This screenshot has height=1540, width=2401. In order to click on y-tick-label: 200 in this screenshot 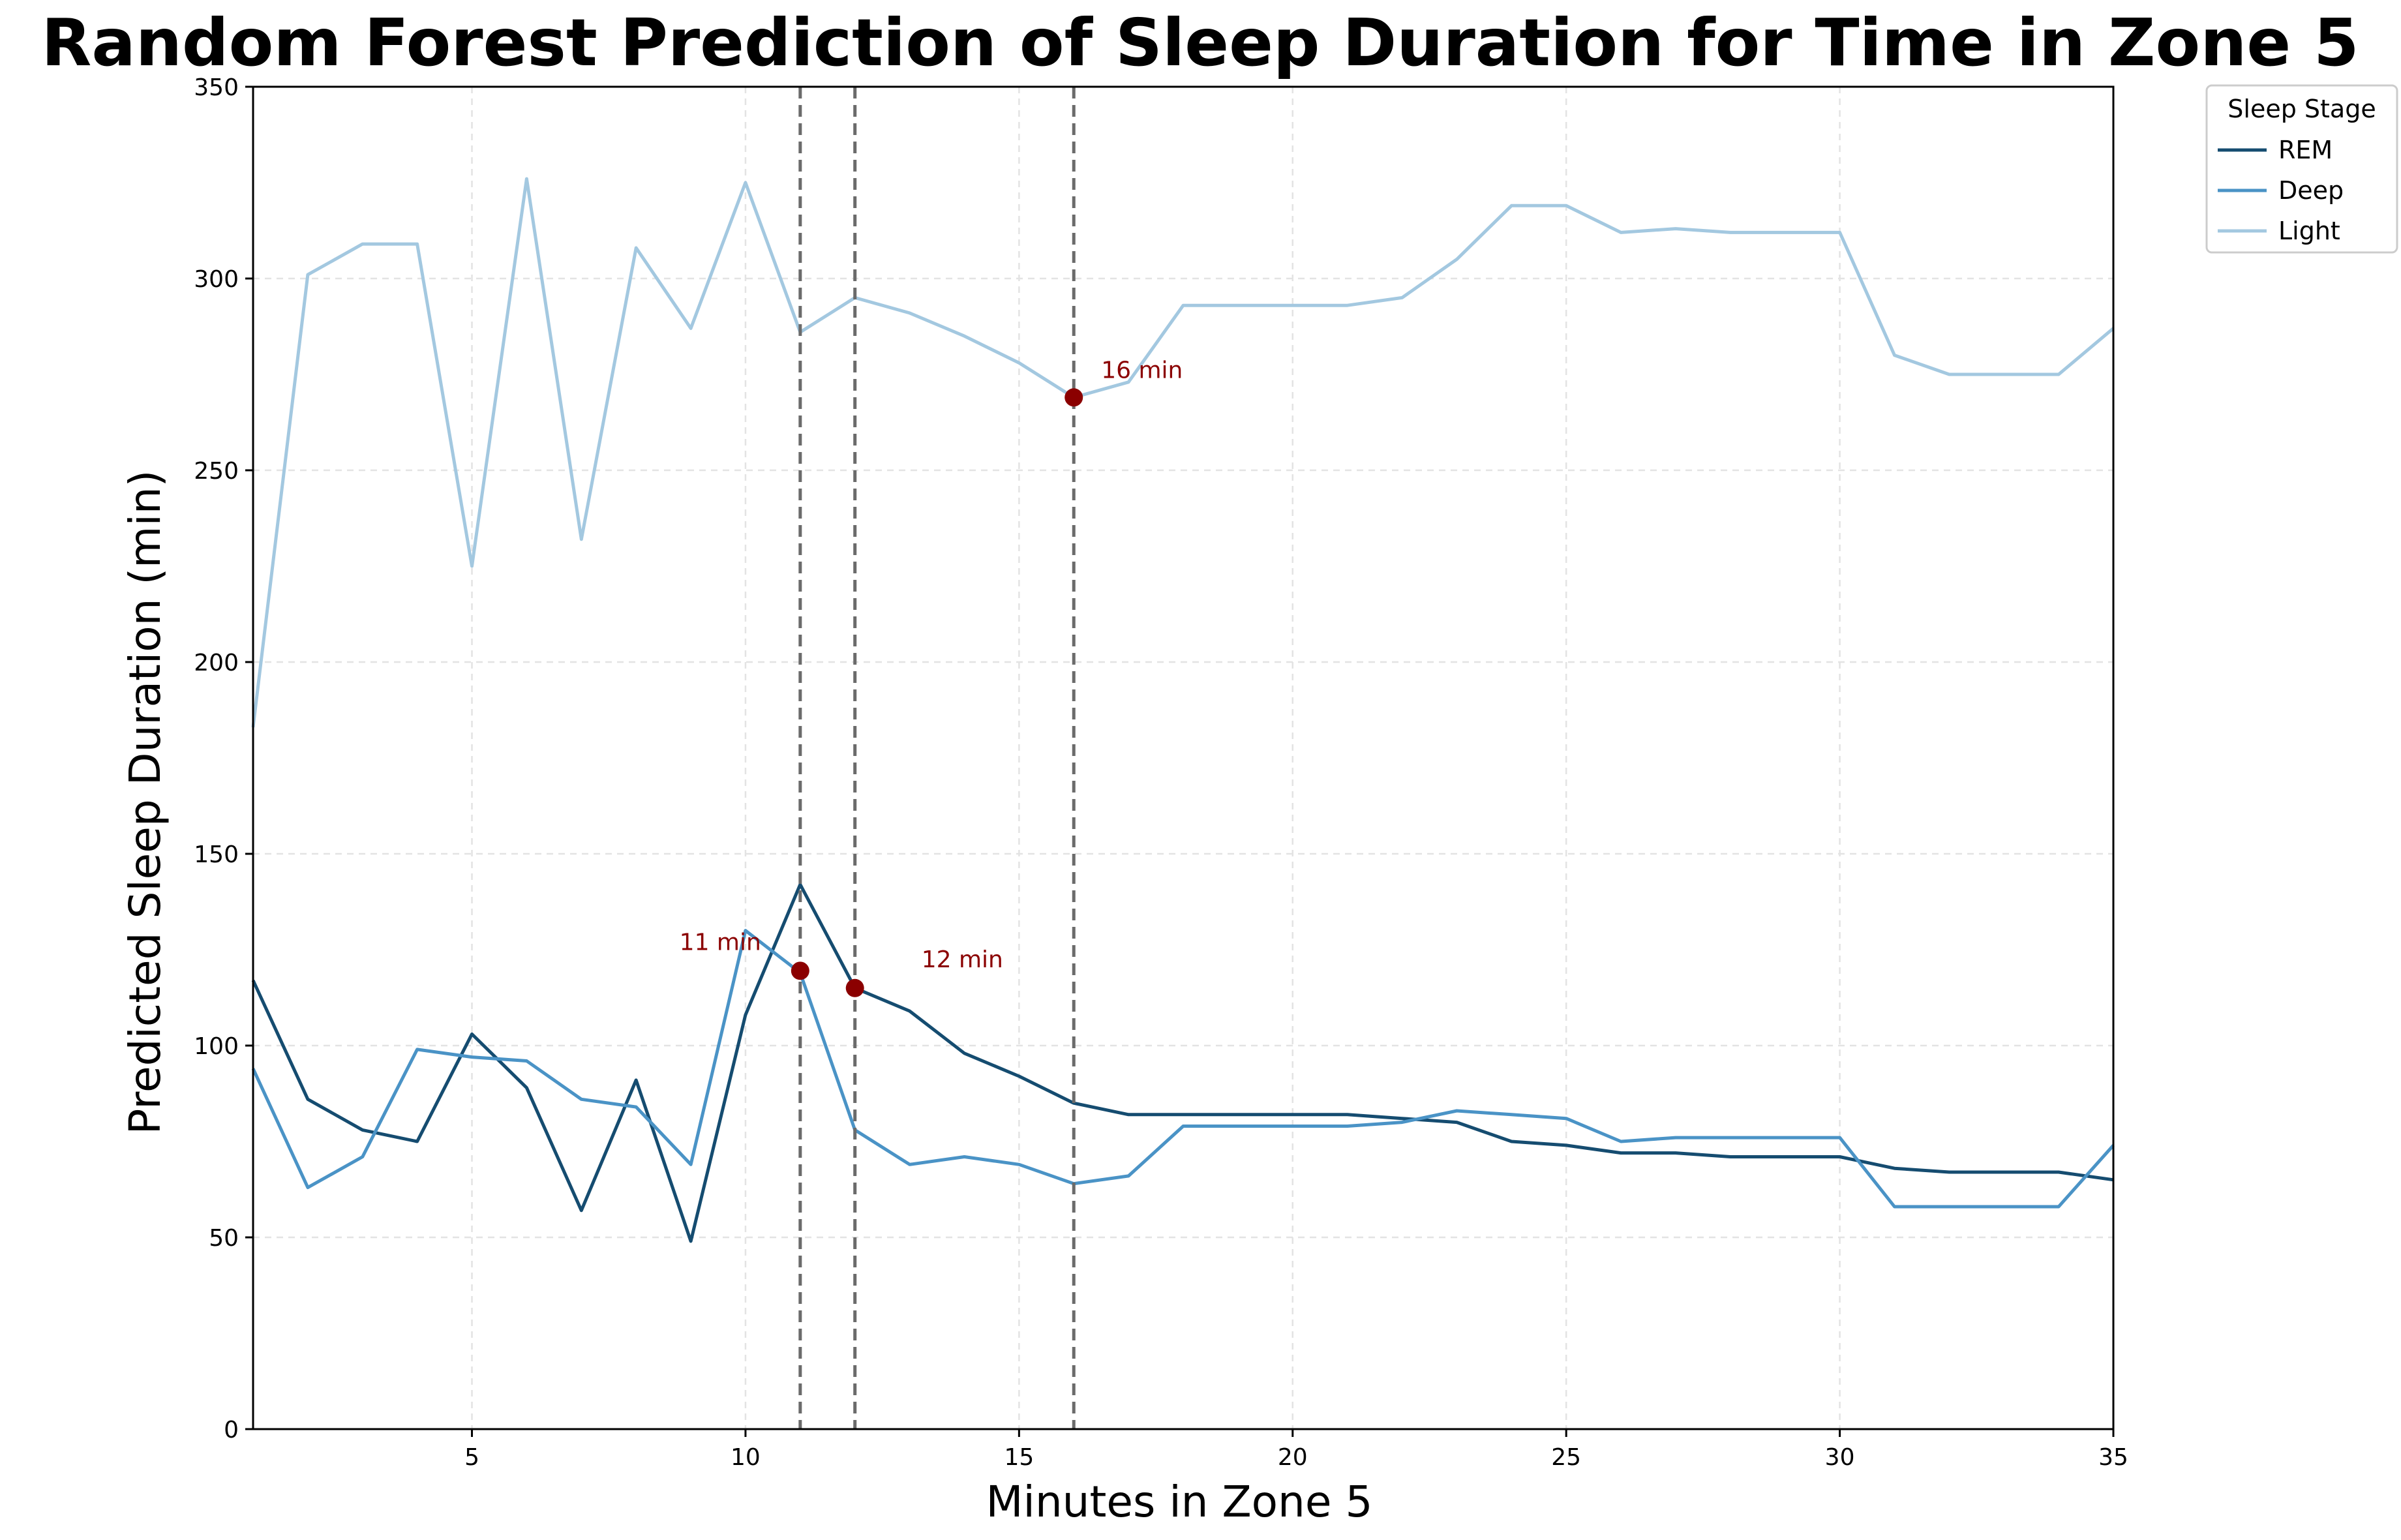, I will do `click(216, 663)`.